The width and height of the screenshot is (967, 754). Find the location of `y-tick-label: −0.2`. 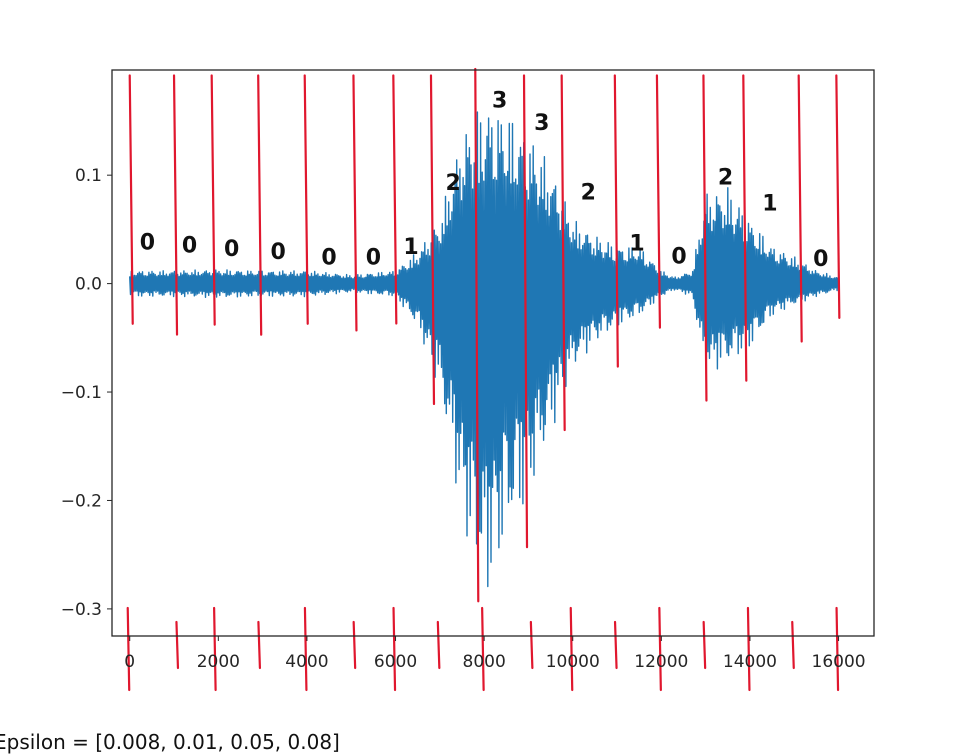

y-tick-label: −0.2 is located at coordinates (81, 501).